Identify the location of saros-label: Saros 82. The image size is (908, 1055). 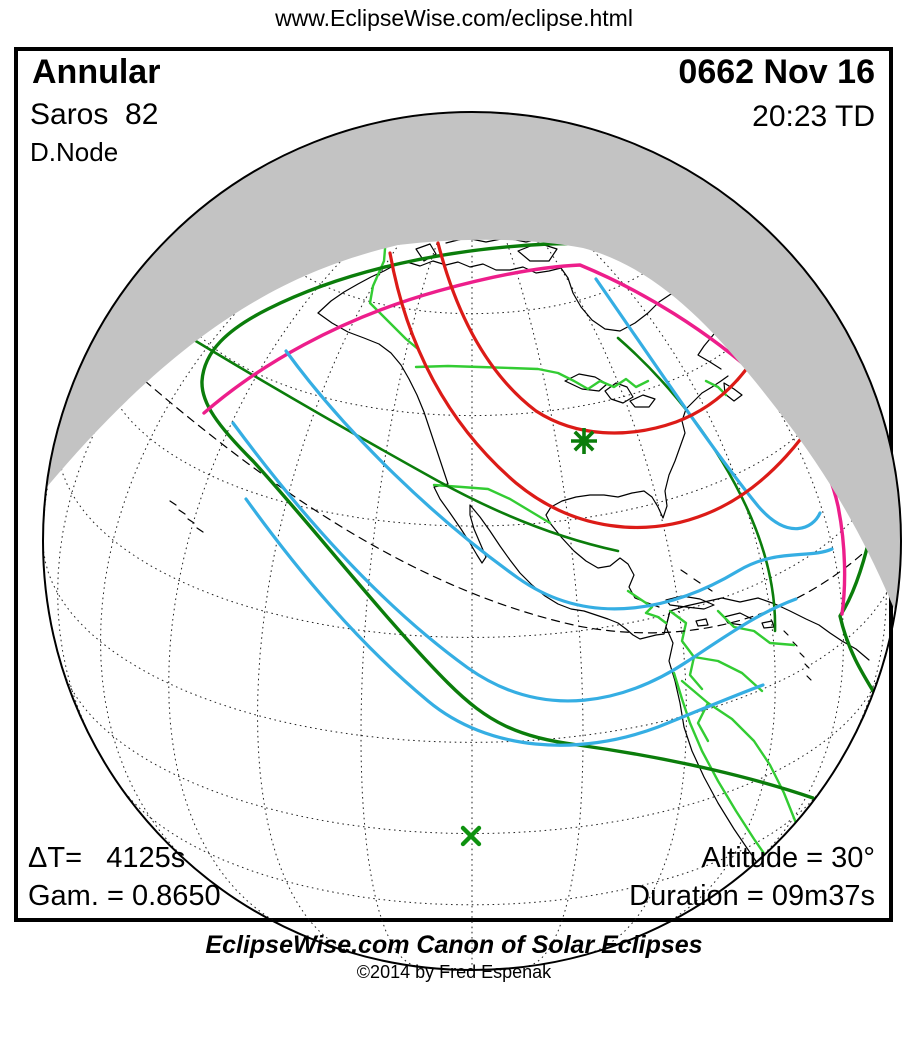
(94, 114).